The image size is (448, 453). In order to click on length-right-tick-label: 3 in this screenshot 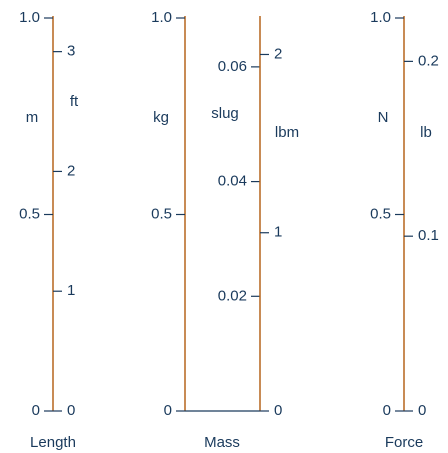, I will do `click(71, 51)`.